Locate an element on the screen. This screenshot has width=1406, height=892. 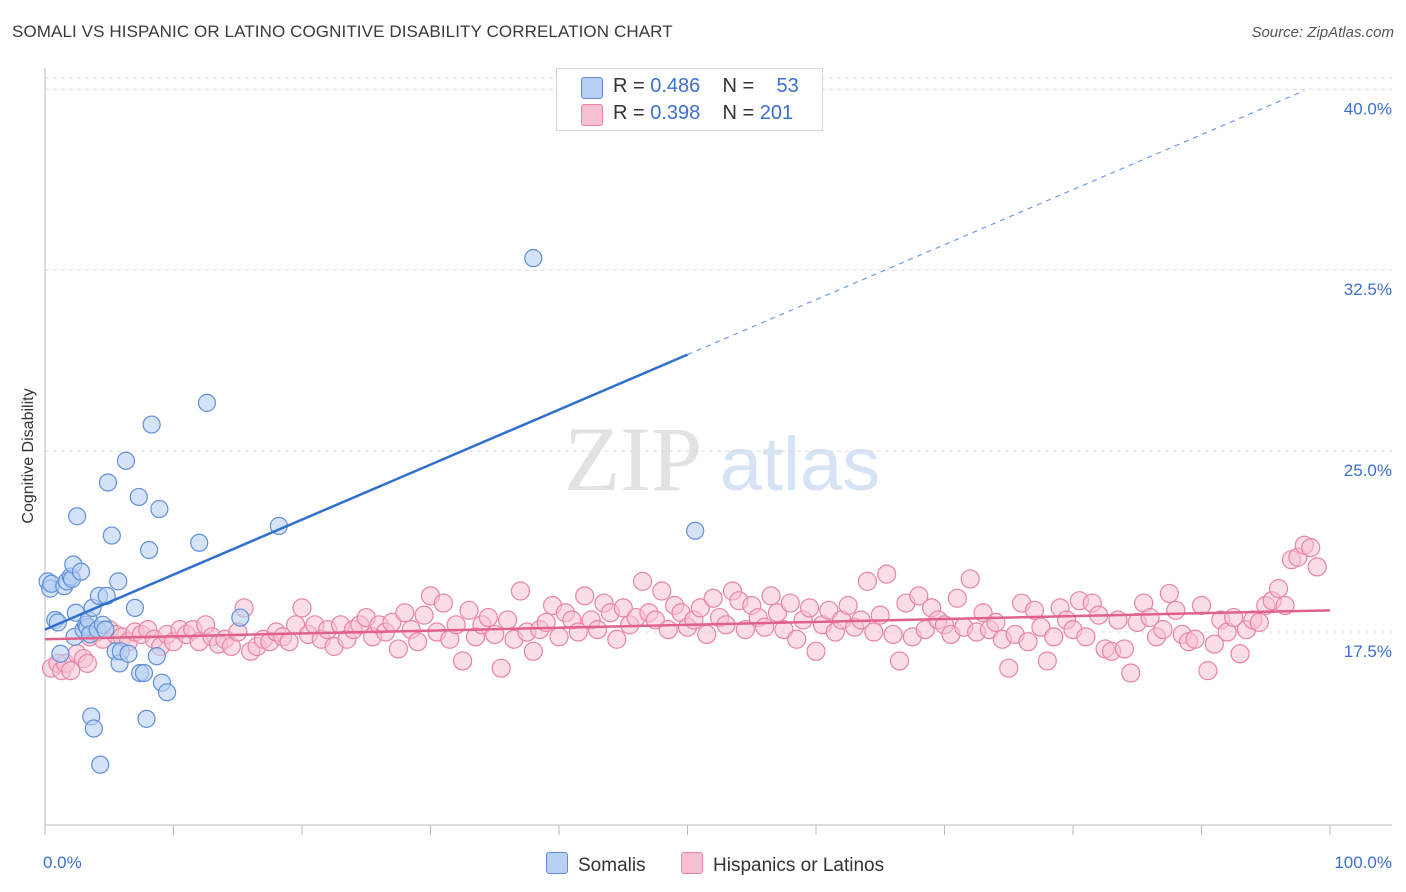
legend-r-value: 0.486 is located at coordinates (675, 86).